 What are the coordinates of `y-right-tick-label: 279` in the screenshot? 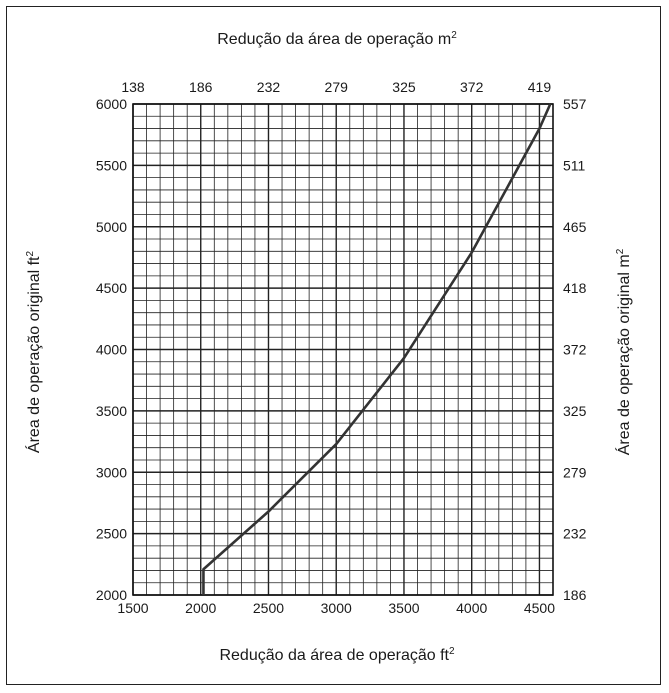 It's located at (575, 472).